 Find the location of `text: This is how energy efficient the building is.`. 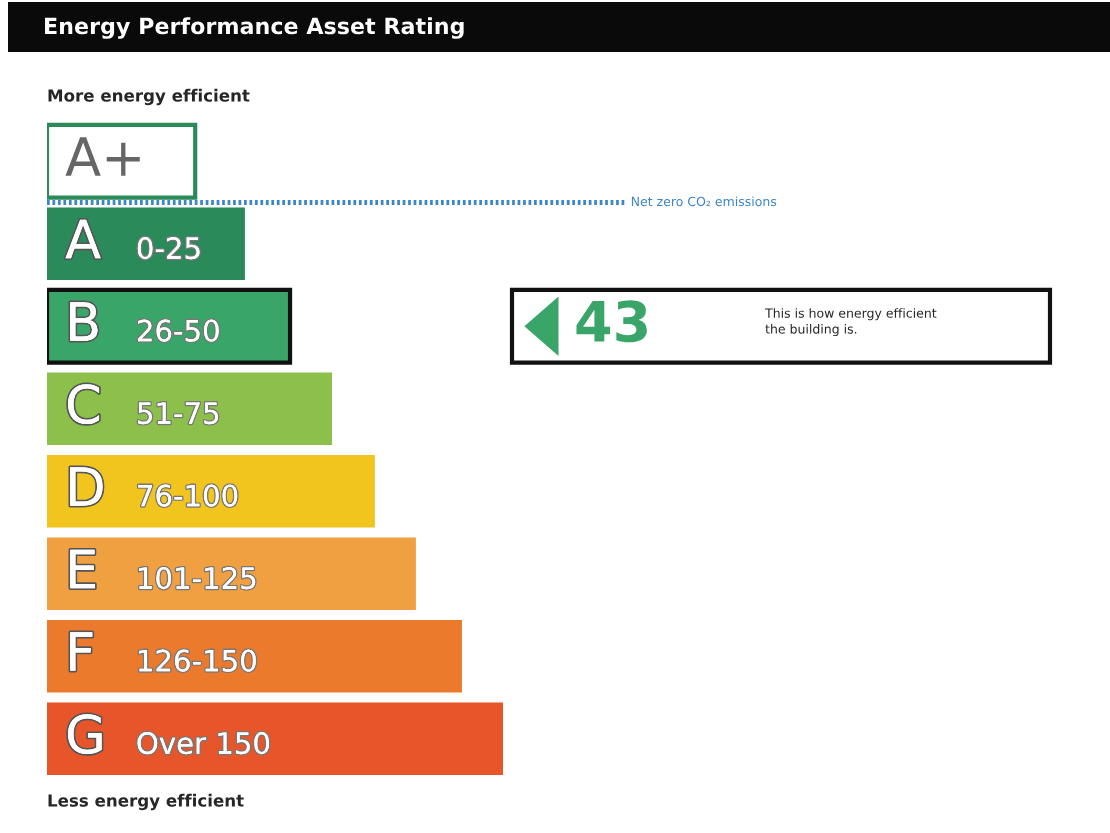

text: This is how energy efficient the building is. is located at coordinates (851, 322).